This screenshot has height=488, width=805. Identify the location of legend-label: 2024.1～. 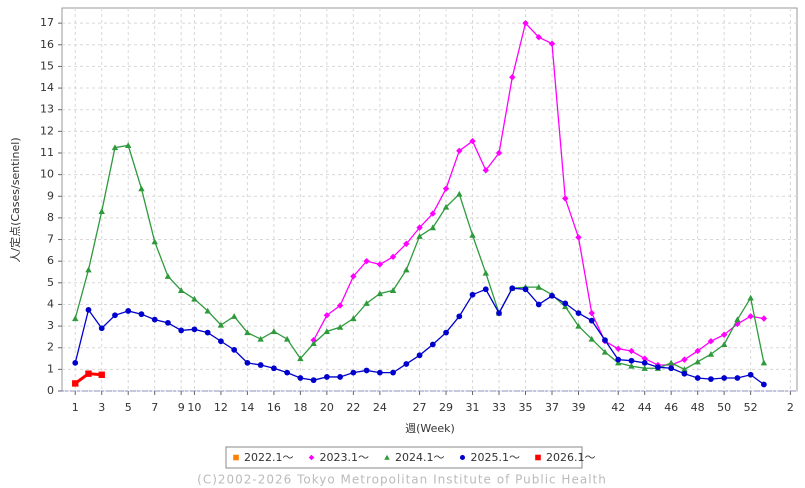
(420, 457).